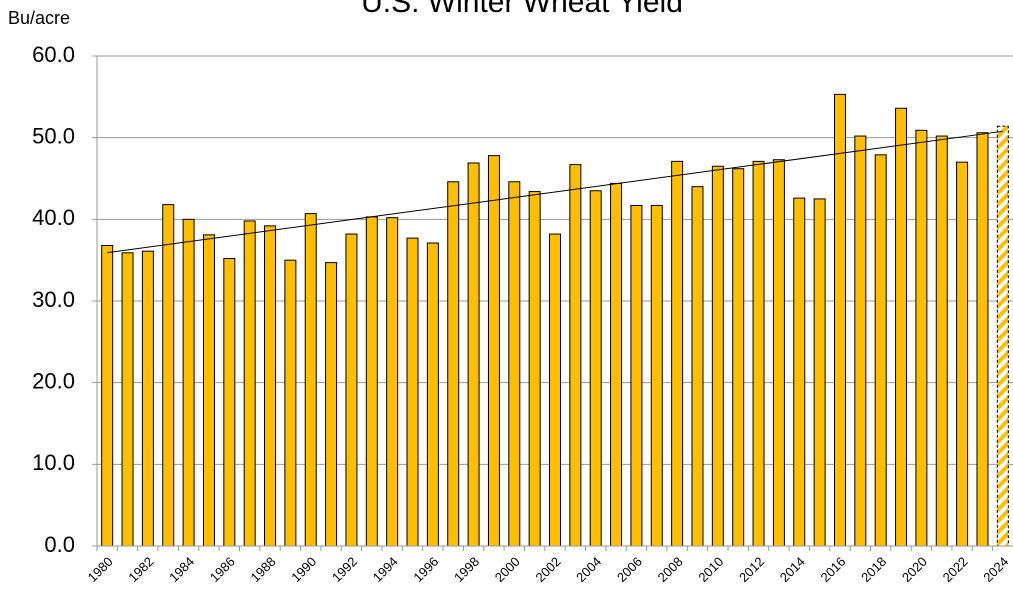  I want to click on x-tick-label: 1984, so click(181, 569).